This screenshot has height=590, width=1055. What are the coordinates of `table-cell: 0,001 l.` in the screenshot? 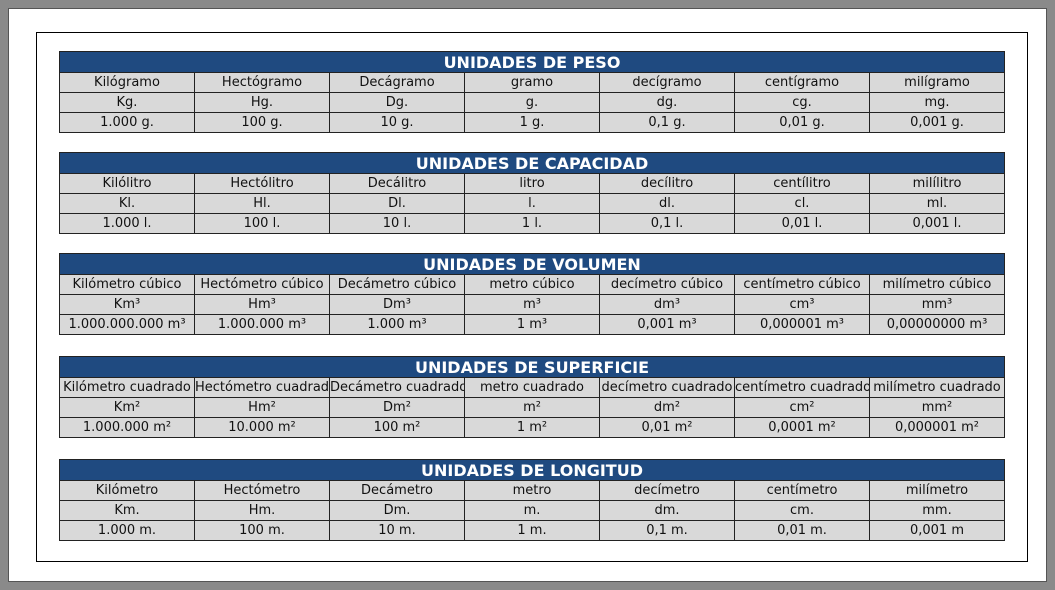 It's located at (937, 223).